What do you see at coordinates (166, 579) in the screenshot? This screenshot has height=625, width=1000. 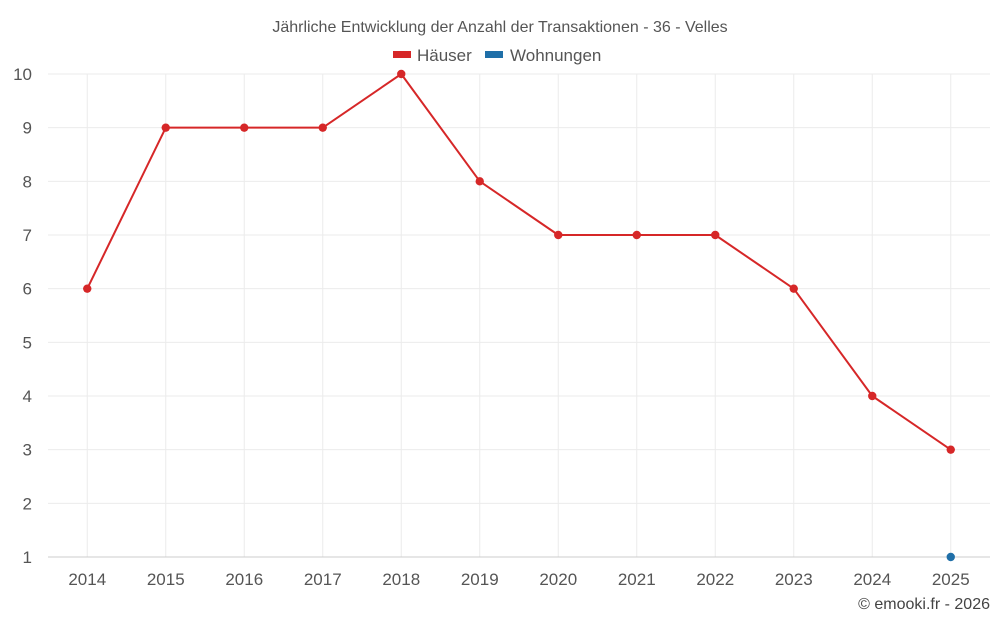 I see `x-tick-label: 2015` at bounding box center [166, 579].